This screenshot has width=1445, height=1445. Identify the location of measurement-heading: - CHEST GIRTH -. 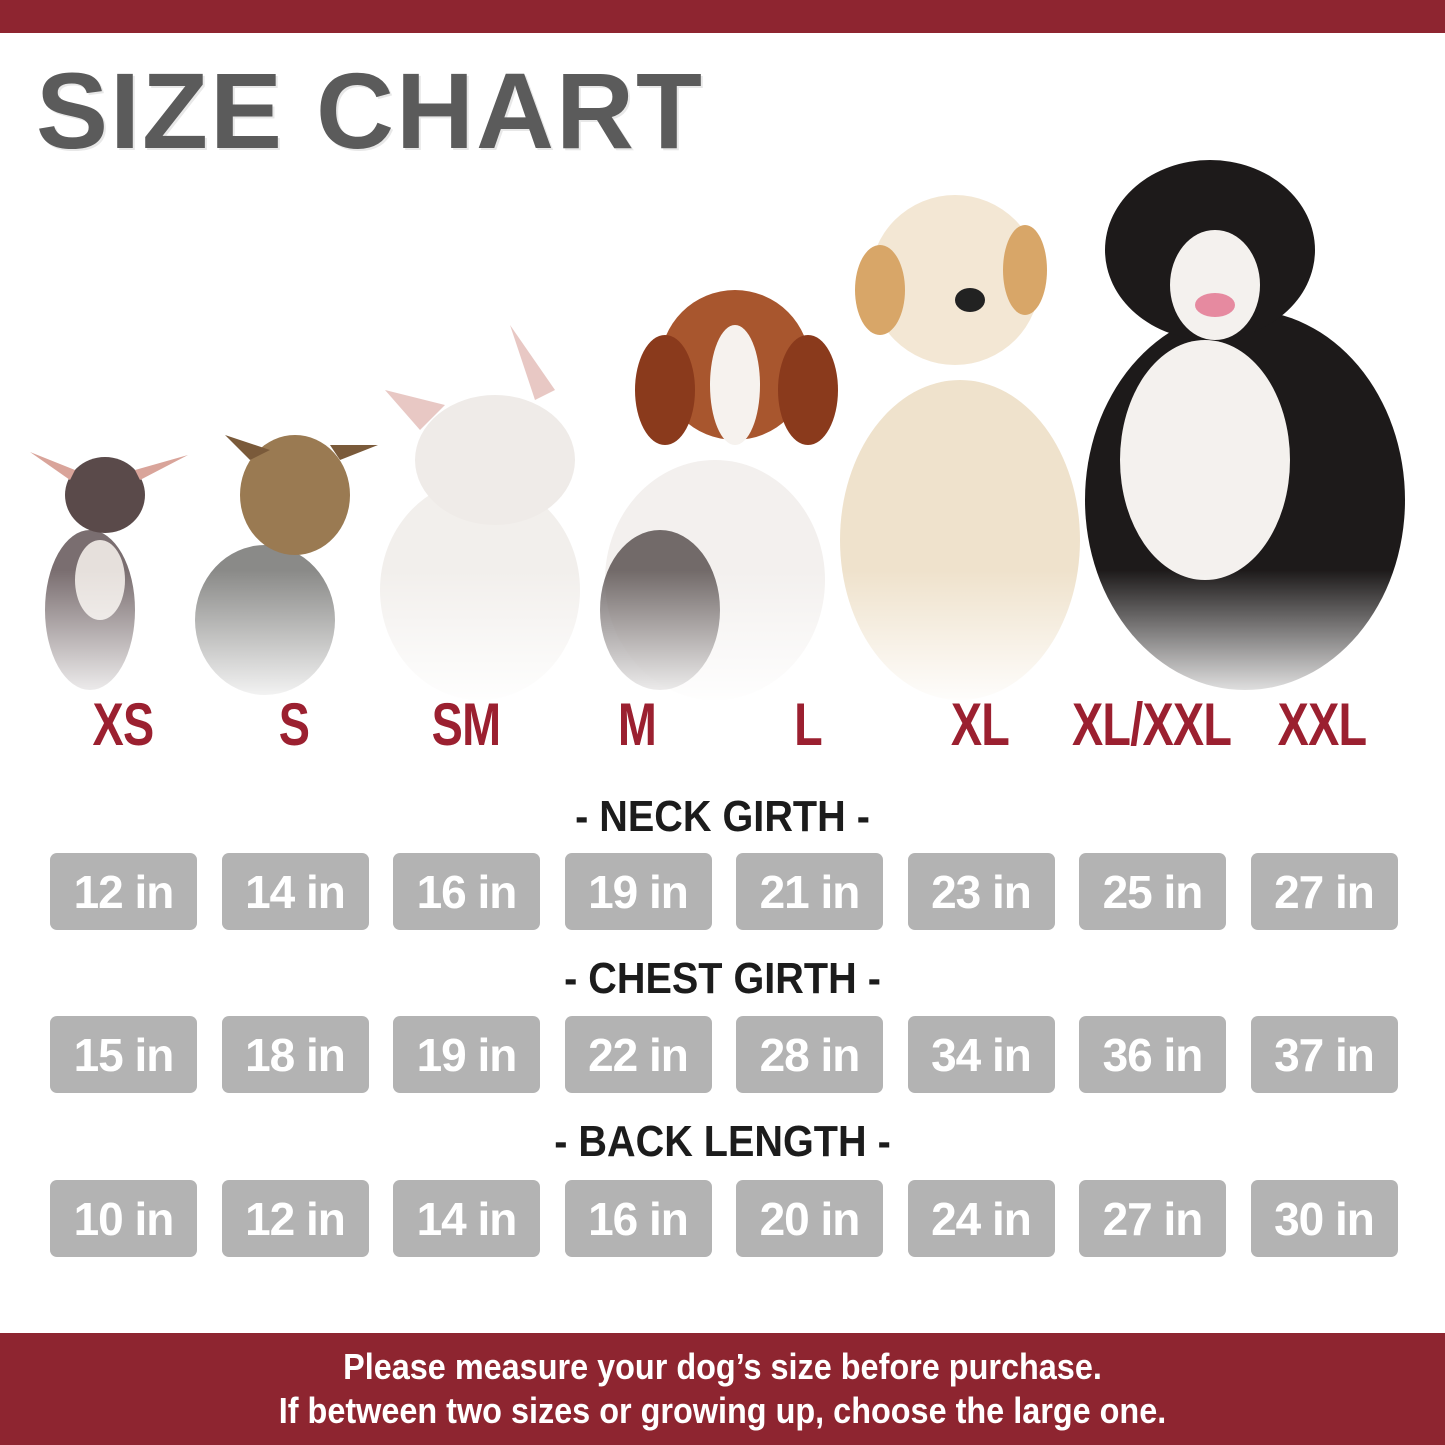
(722, 978).